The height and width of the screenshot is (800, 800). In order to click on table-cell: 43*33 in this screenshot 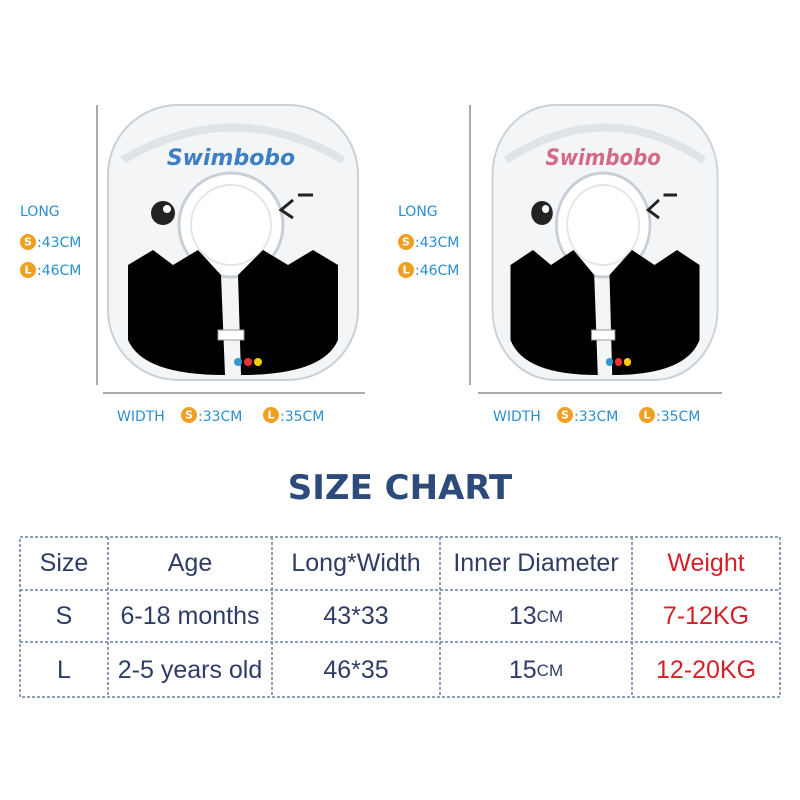, I will do `click(355, 616)`.